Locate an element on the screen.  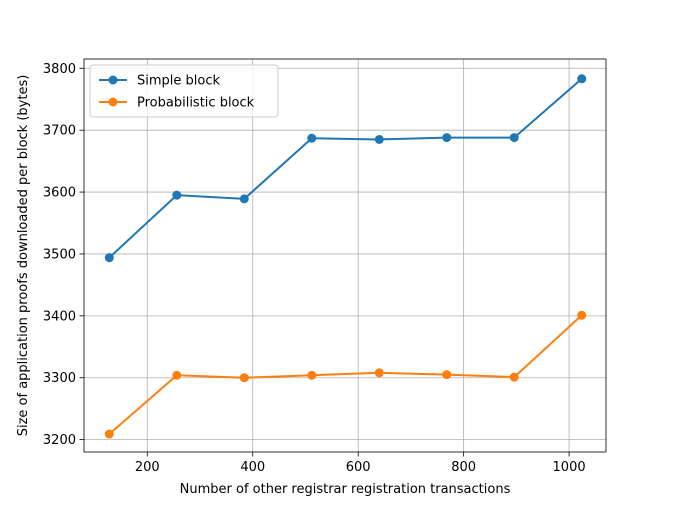
y-tick-label: 3500 is located at coordinates (59, 254).